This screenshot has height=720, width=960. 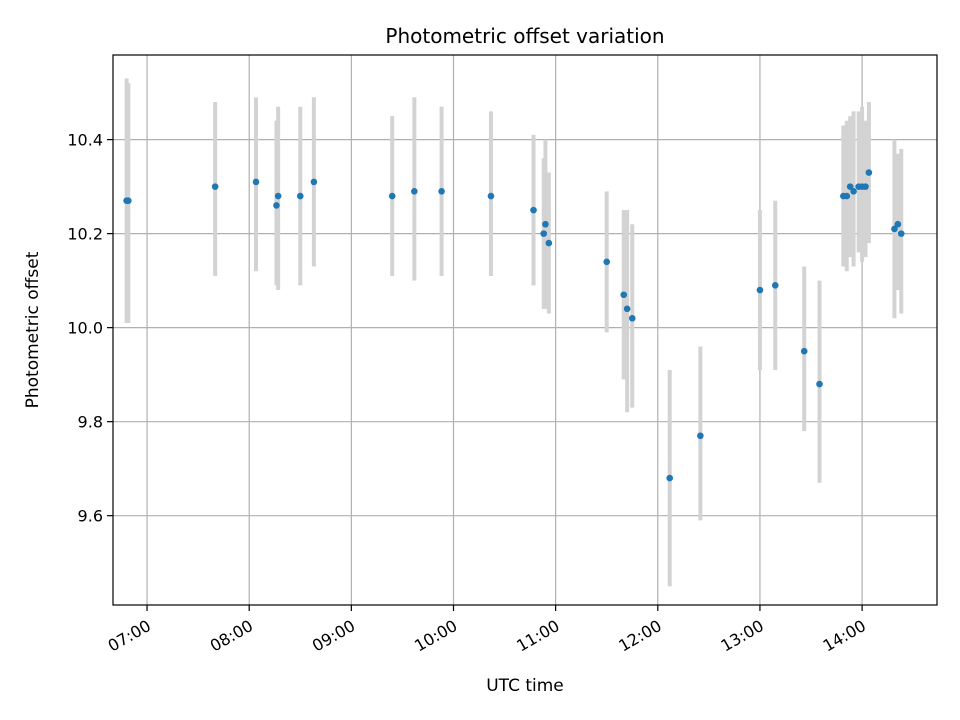 What do you see at coordinates (525, 686) in the screenshot?
I see `x-axis-label: UTC time` at bounding box center [525, 686].